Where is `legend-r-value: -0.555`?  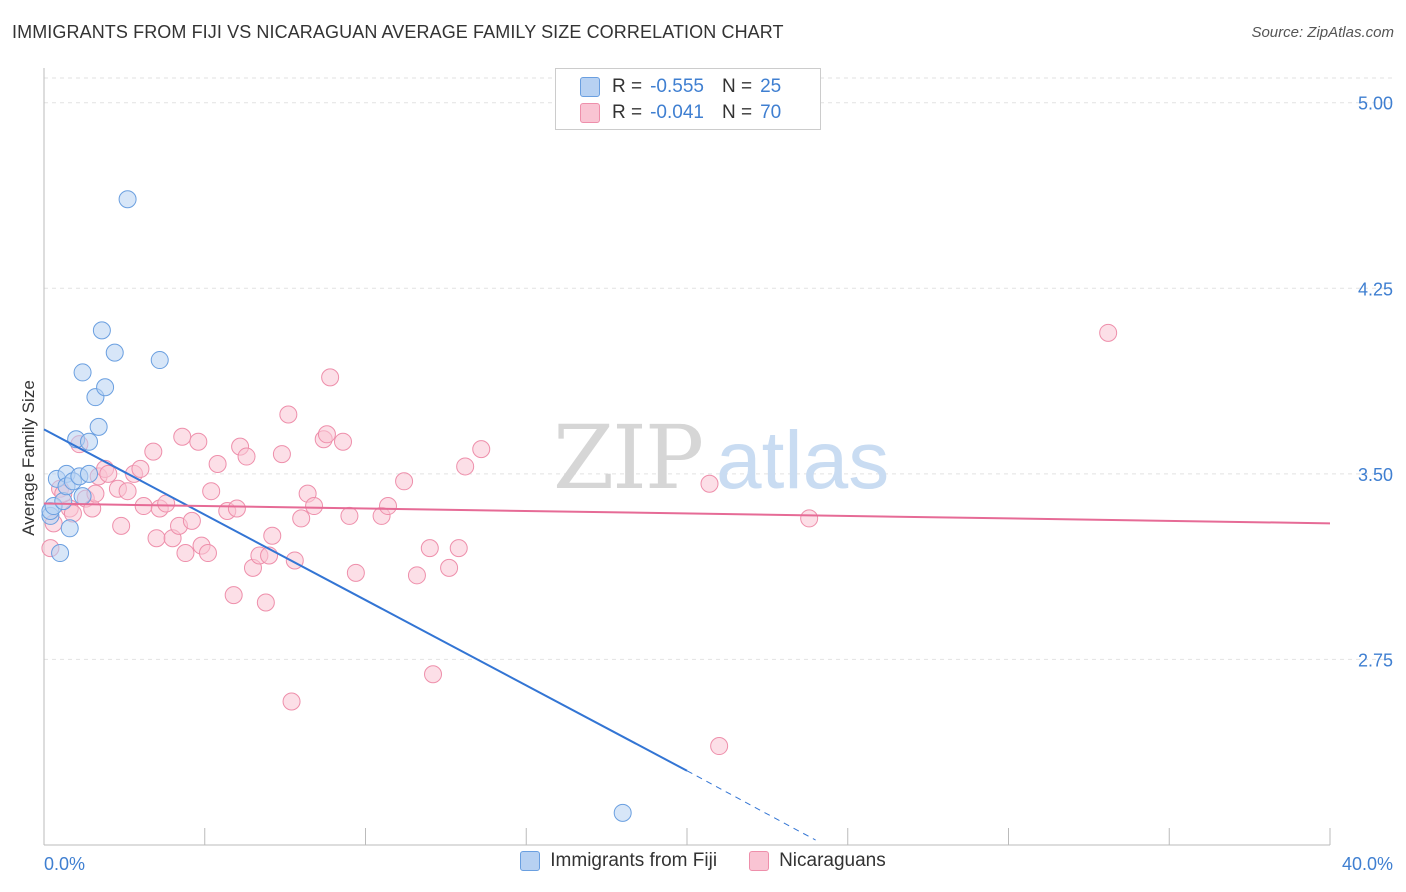
legend-r-value: -0.555 is located at coordinates (677, 86).